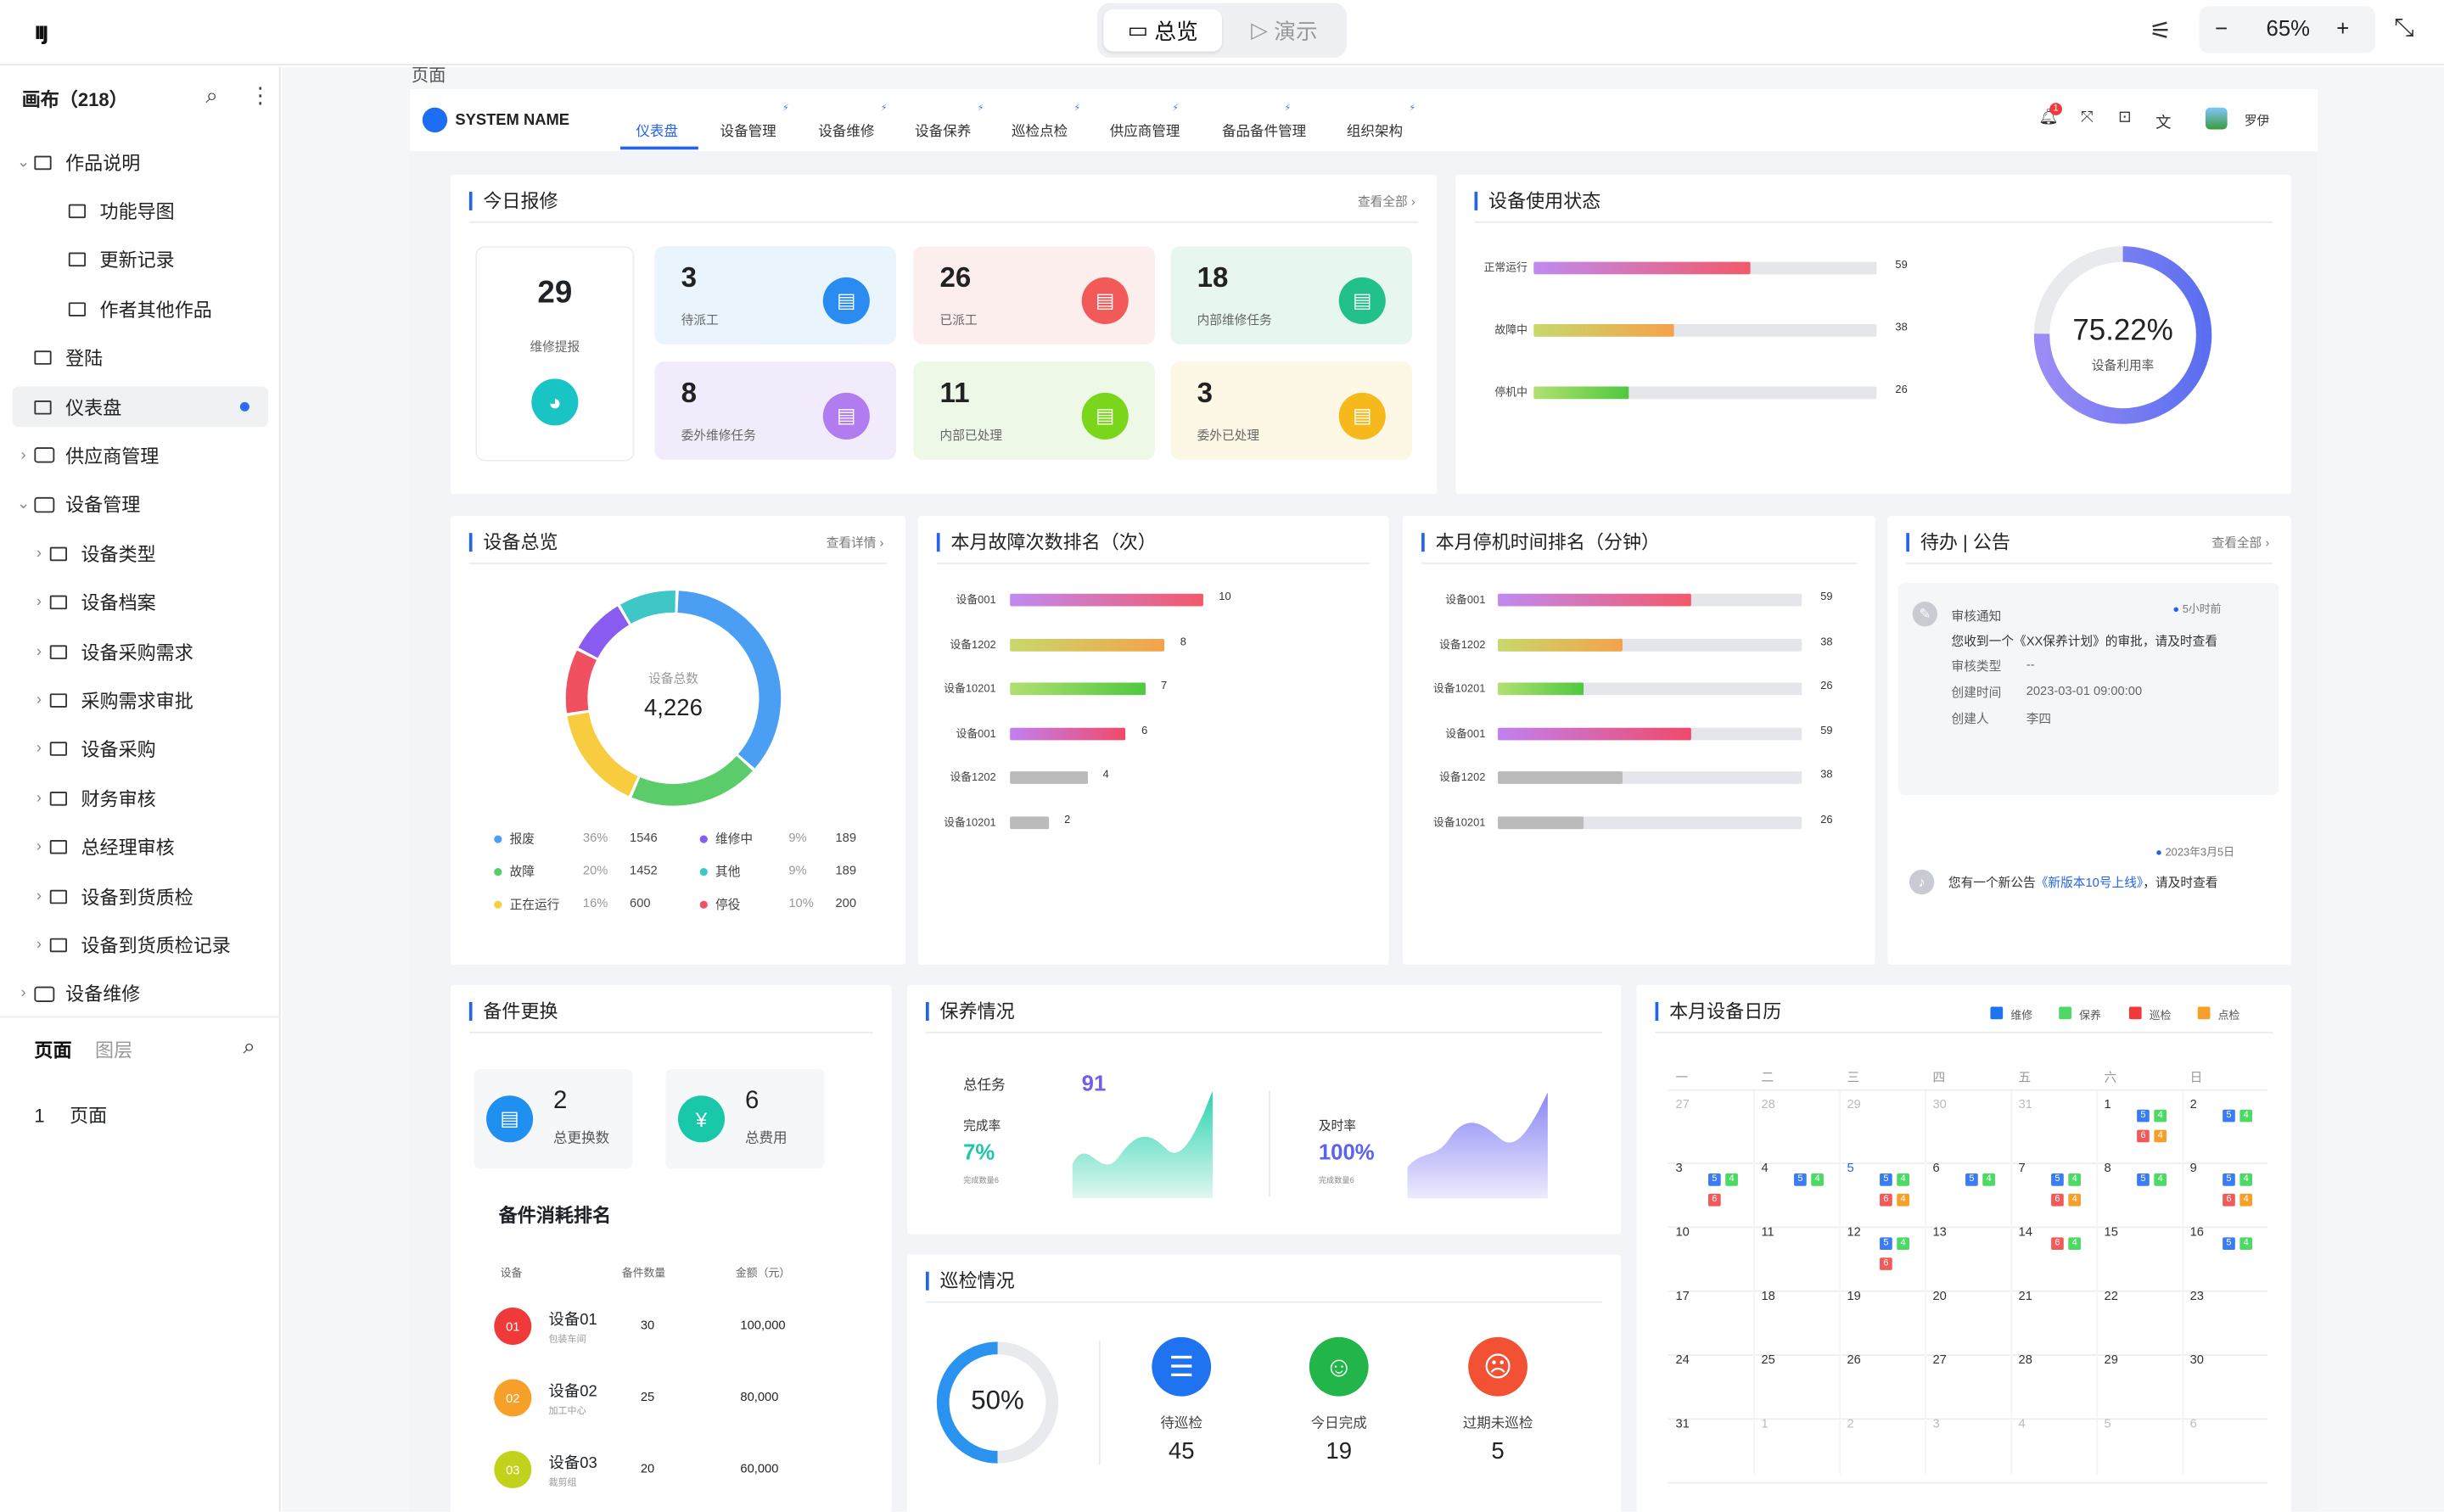  Describe the element at coordinates (148, 799) in the screenshot. I see `sidebar-item: › 财务审核` at that location.